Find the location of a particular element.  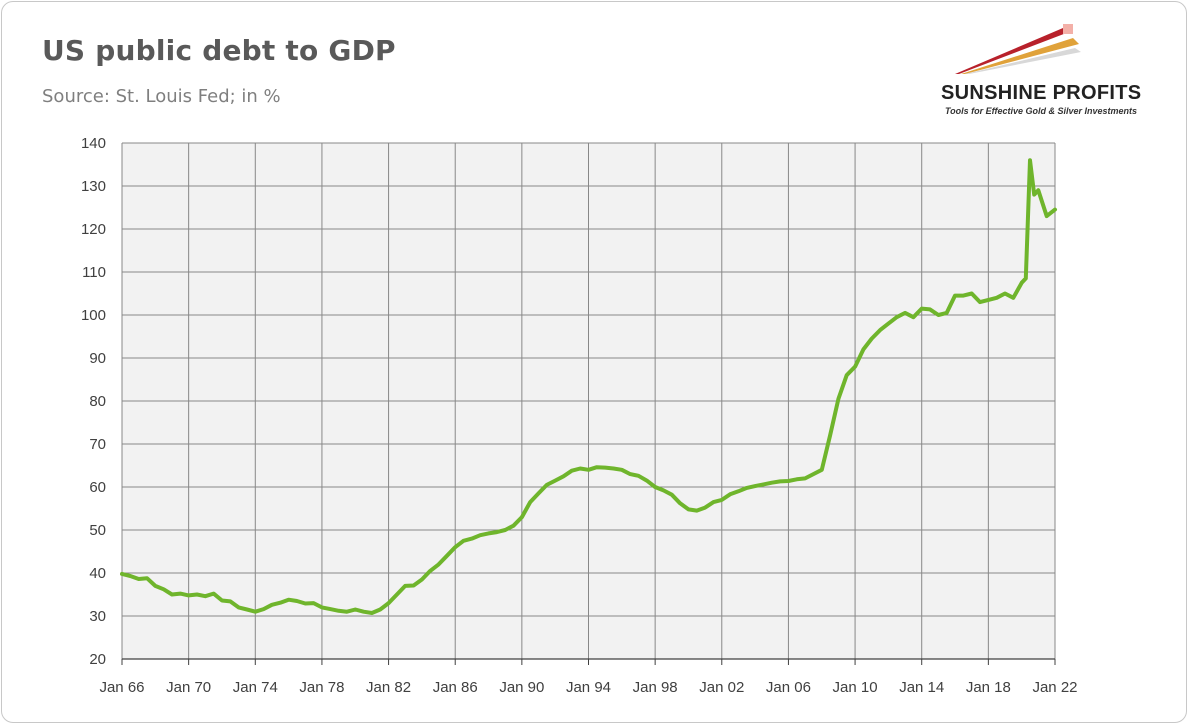

y-tick-label: 20 is located at coordinates (97, 659).